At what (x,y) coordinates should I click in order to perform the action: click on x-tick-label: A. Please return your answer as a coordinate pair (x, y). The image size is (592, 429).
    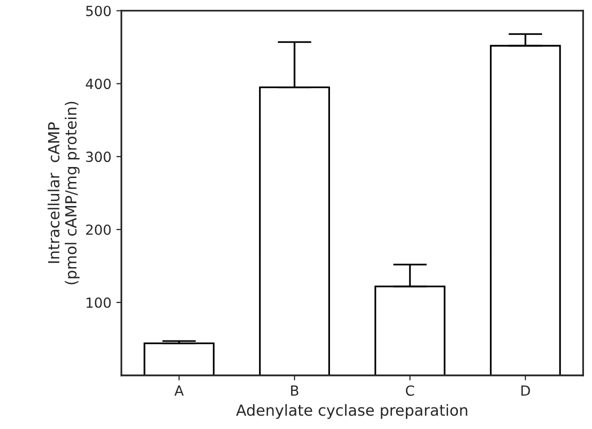
    Looking at the image, I should click on (179, 391).